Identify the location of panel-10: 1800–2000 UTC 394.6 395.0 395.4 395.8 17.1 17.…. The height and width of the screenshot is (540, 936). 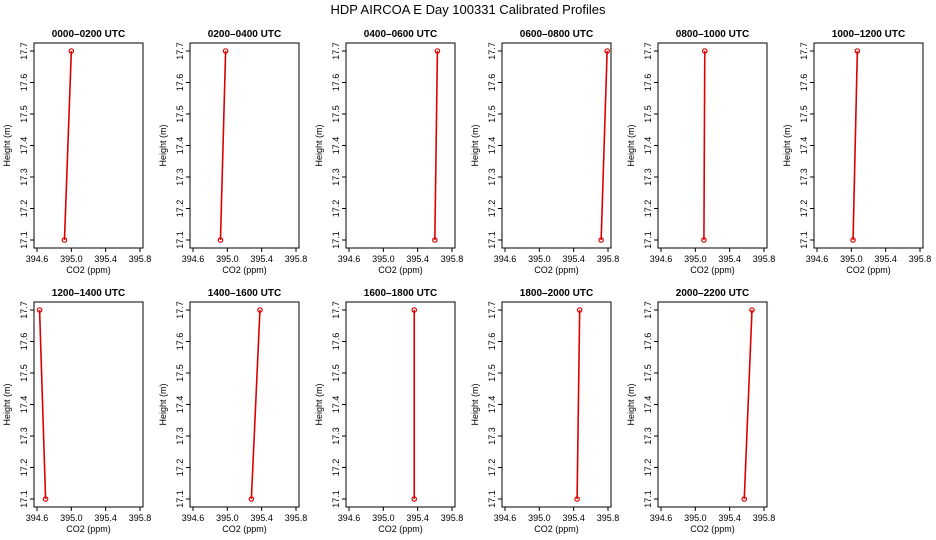
(544, 411).